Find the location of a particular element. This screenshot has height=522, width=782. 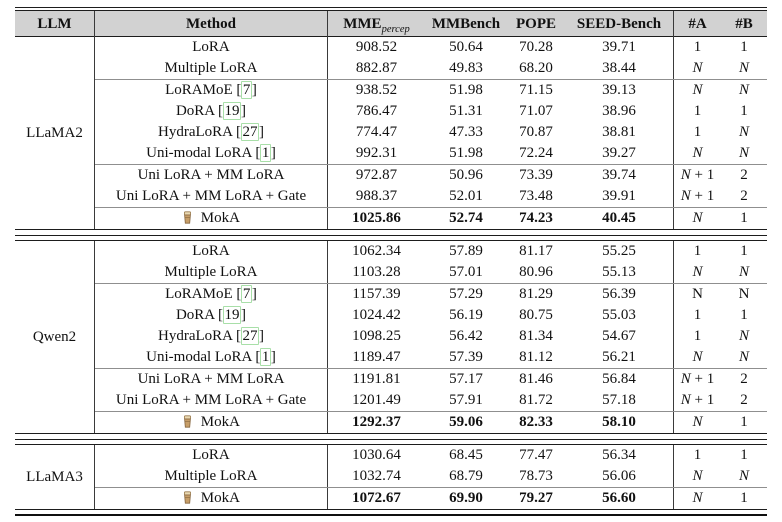

column-header-num-b: #B is located at coordinates (744, 24).